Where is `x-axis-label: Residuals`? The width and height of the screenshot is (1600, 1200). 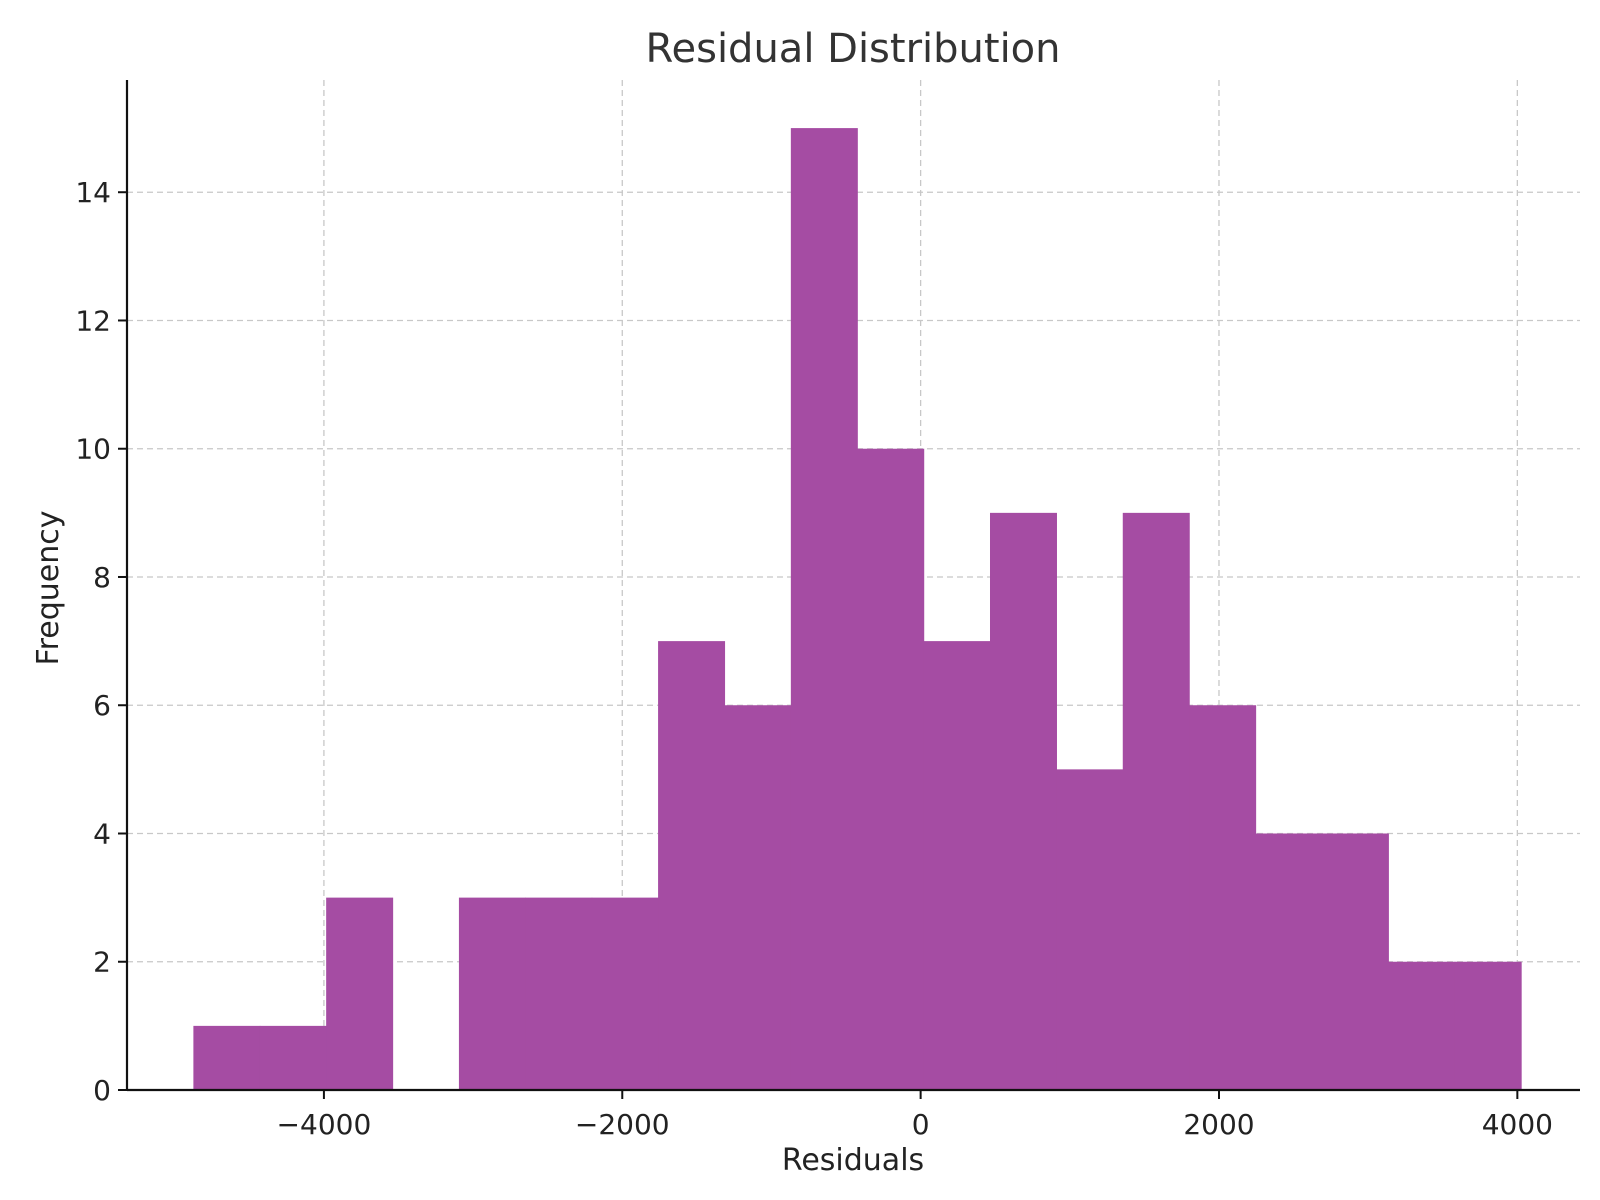
x-axis-label: Residuals is located at coordinates (853, 1160).